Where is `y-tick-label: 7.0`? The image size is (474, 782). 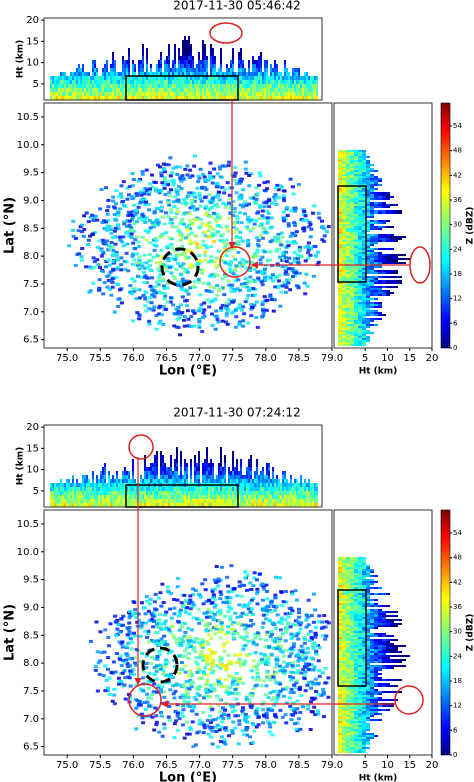
y-tick-label: 7.0 is located at coordinates (31, 312).